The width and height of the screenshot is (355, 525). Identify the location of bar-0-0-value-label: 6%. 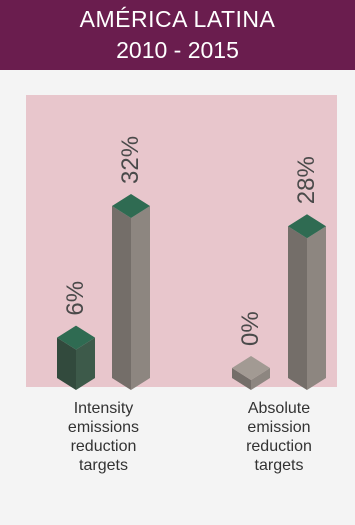
(75, 298).